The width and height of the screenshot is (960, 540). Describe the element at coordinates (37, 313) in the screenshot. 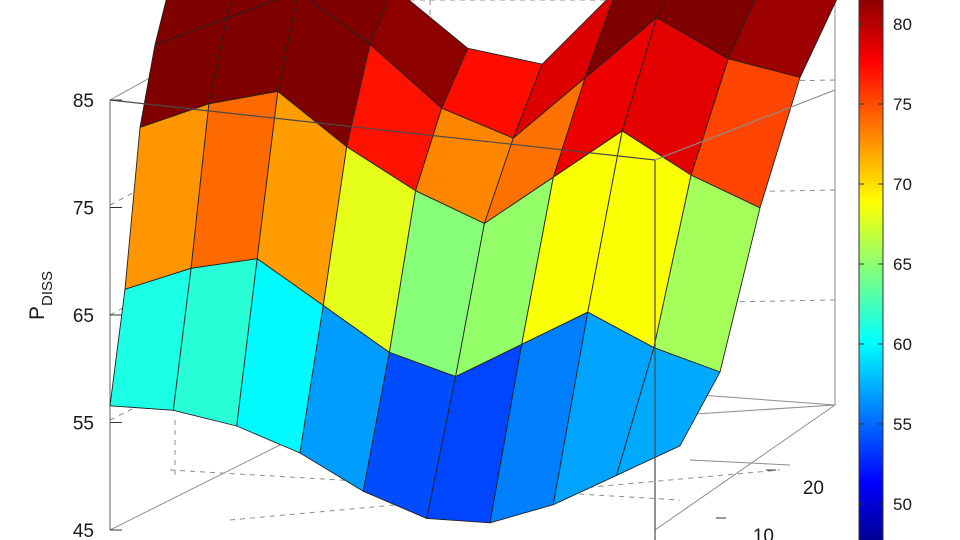

I see `z-axis-label-main: P` at that location.